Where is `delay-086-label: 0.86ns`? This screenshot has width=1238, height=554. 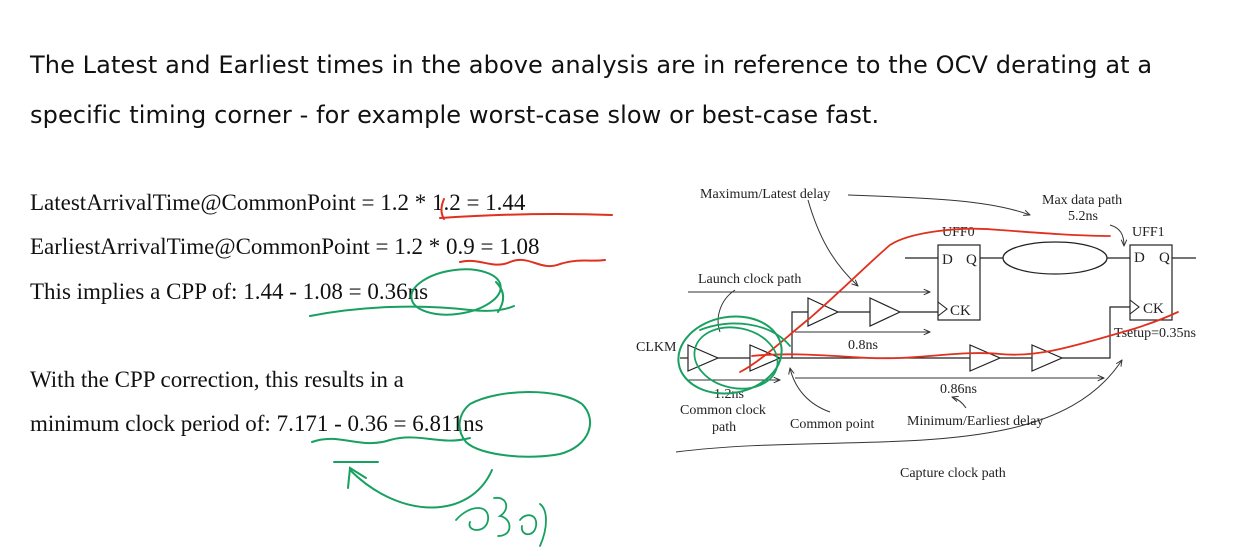 delay-086-label: 0.86ns is located at coordinates (958, 389).